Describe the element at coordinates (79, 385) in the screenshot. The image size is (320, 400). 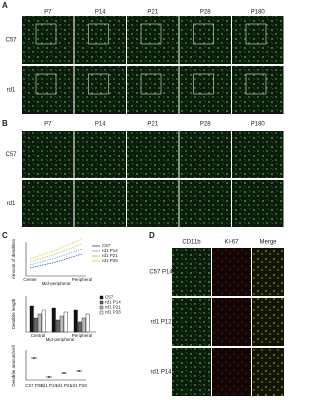
I see `x-tick-label: rd1 P28` at that location.